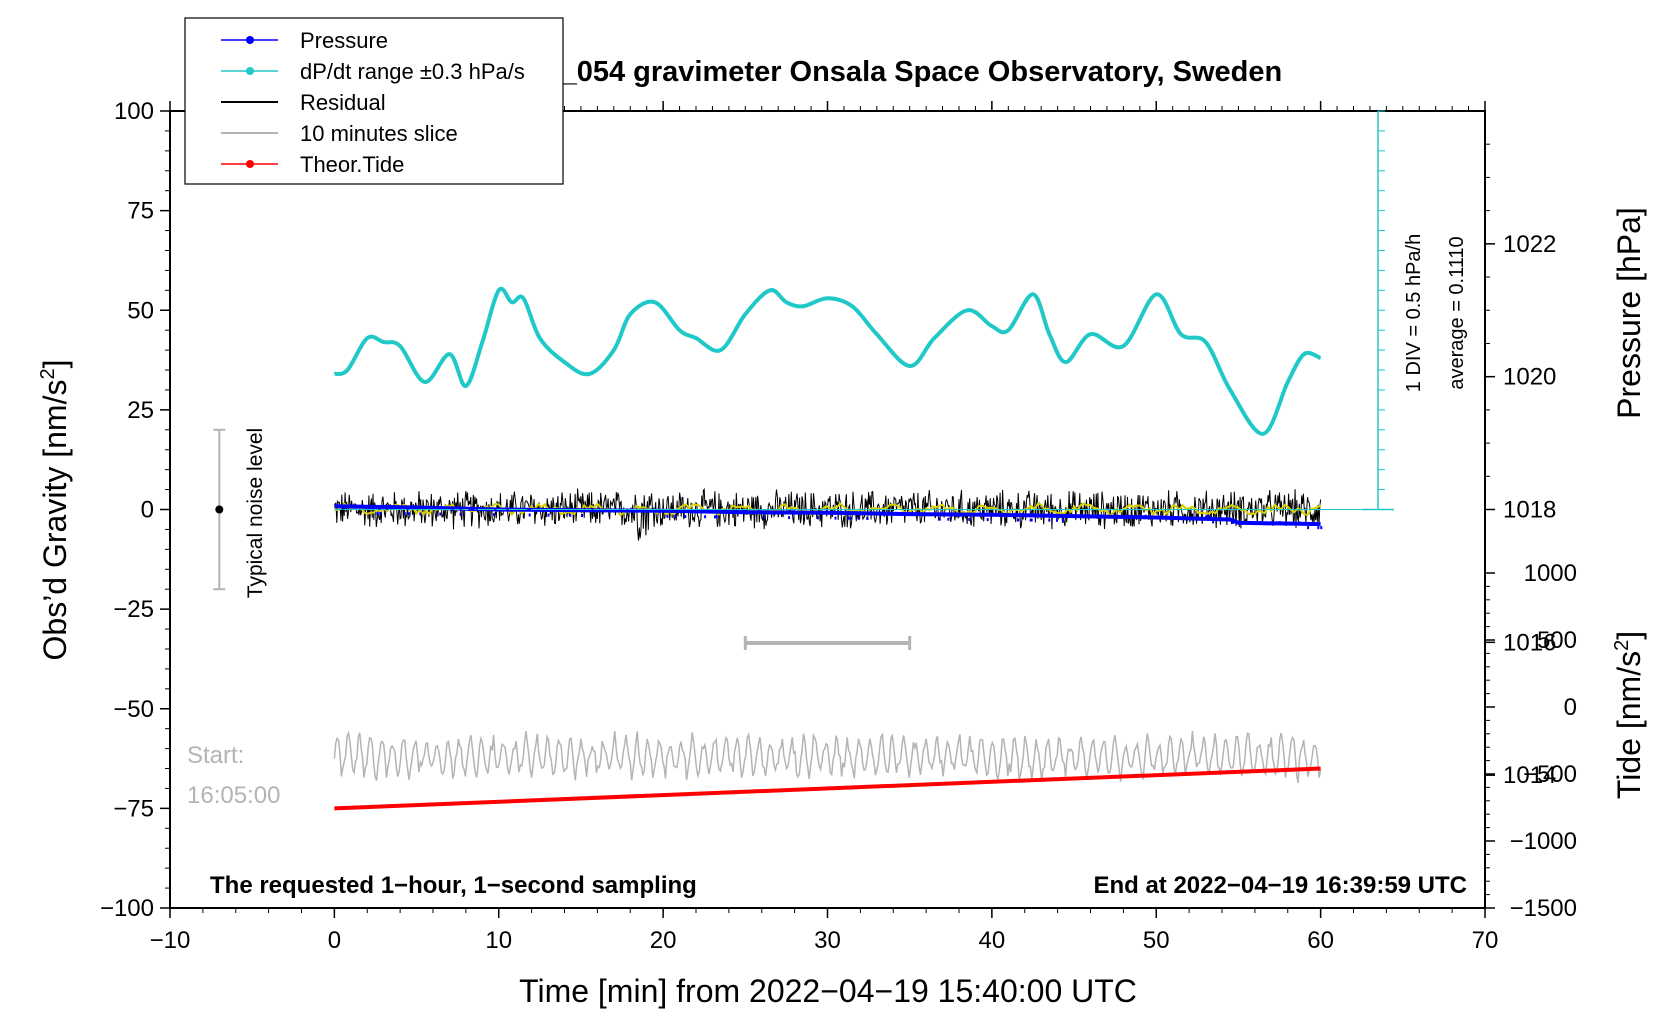 The height and width of the screenshot is (1020, 1676). What do you see at coordinates (827, 788) in the screenshot?
I see `tide-line` at bounding box center [827, 788].